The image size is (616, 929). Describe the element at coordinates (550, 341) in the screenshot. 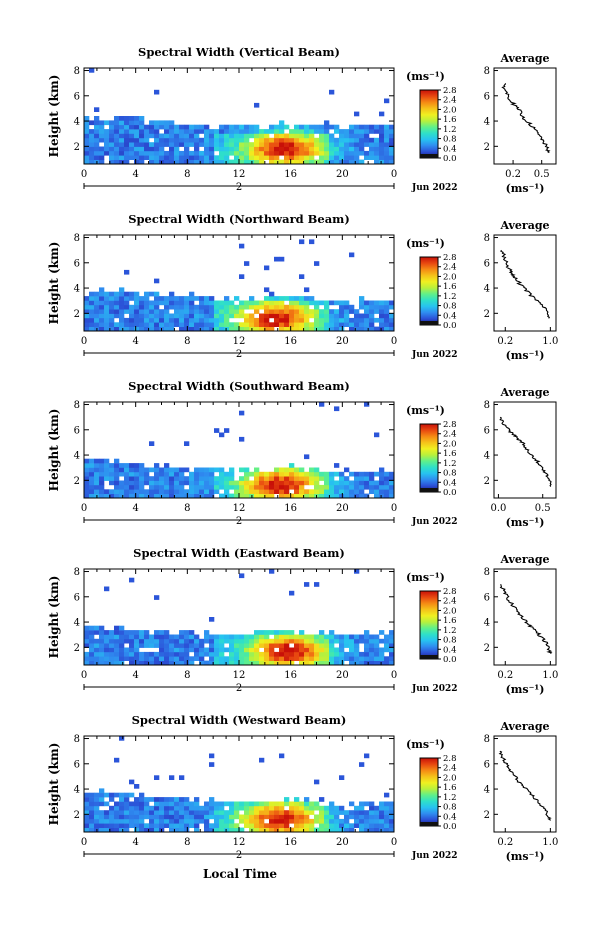

I see `profile-x-tick-label: 1.0` at that location.